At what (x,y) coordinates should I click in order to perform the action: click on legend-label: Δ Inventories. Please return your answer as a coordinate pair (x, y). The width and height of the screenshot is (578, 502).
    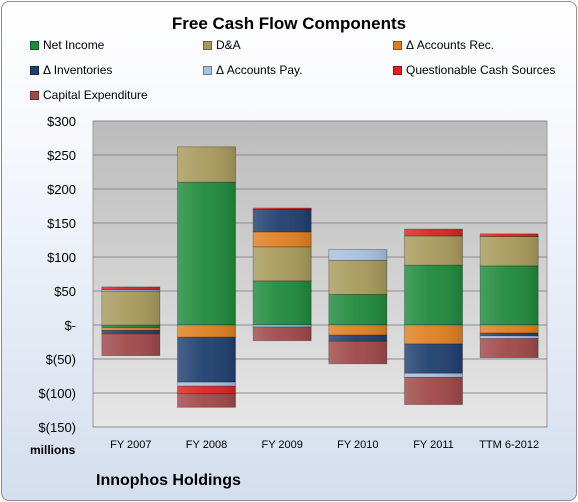
    Looking at the image, I should click on (78, 70).